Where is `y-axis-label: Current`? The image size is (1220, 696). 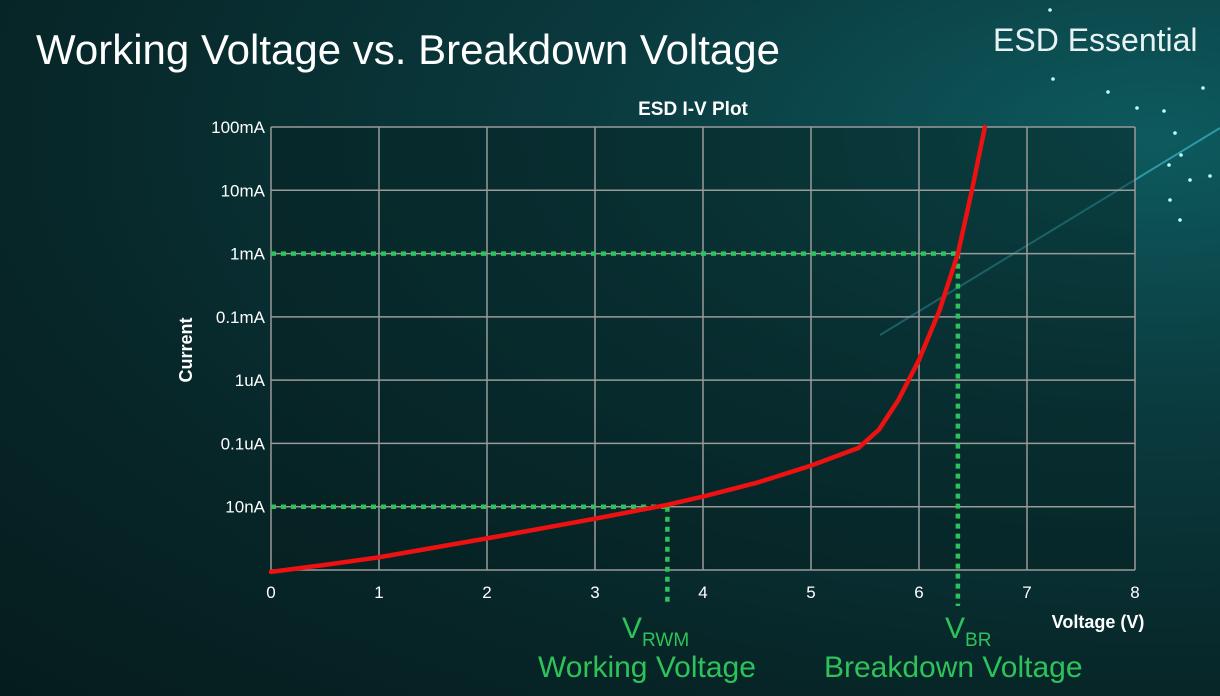
y-axis-label: Current is located at coordinates (186, 349).